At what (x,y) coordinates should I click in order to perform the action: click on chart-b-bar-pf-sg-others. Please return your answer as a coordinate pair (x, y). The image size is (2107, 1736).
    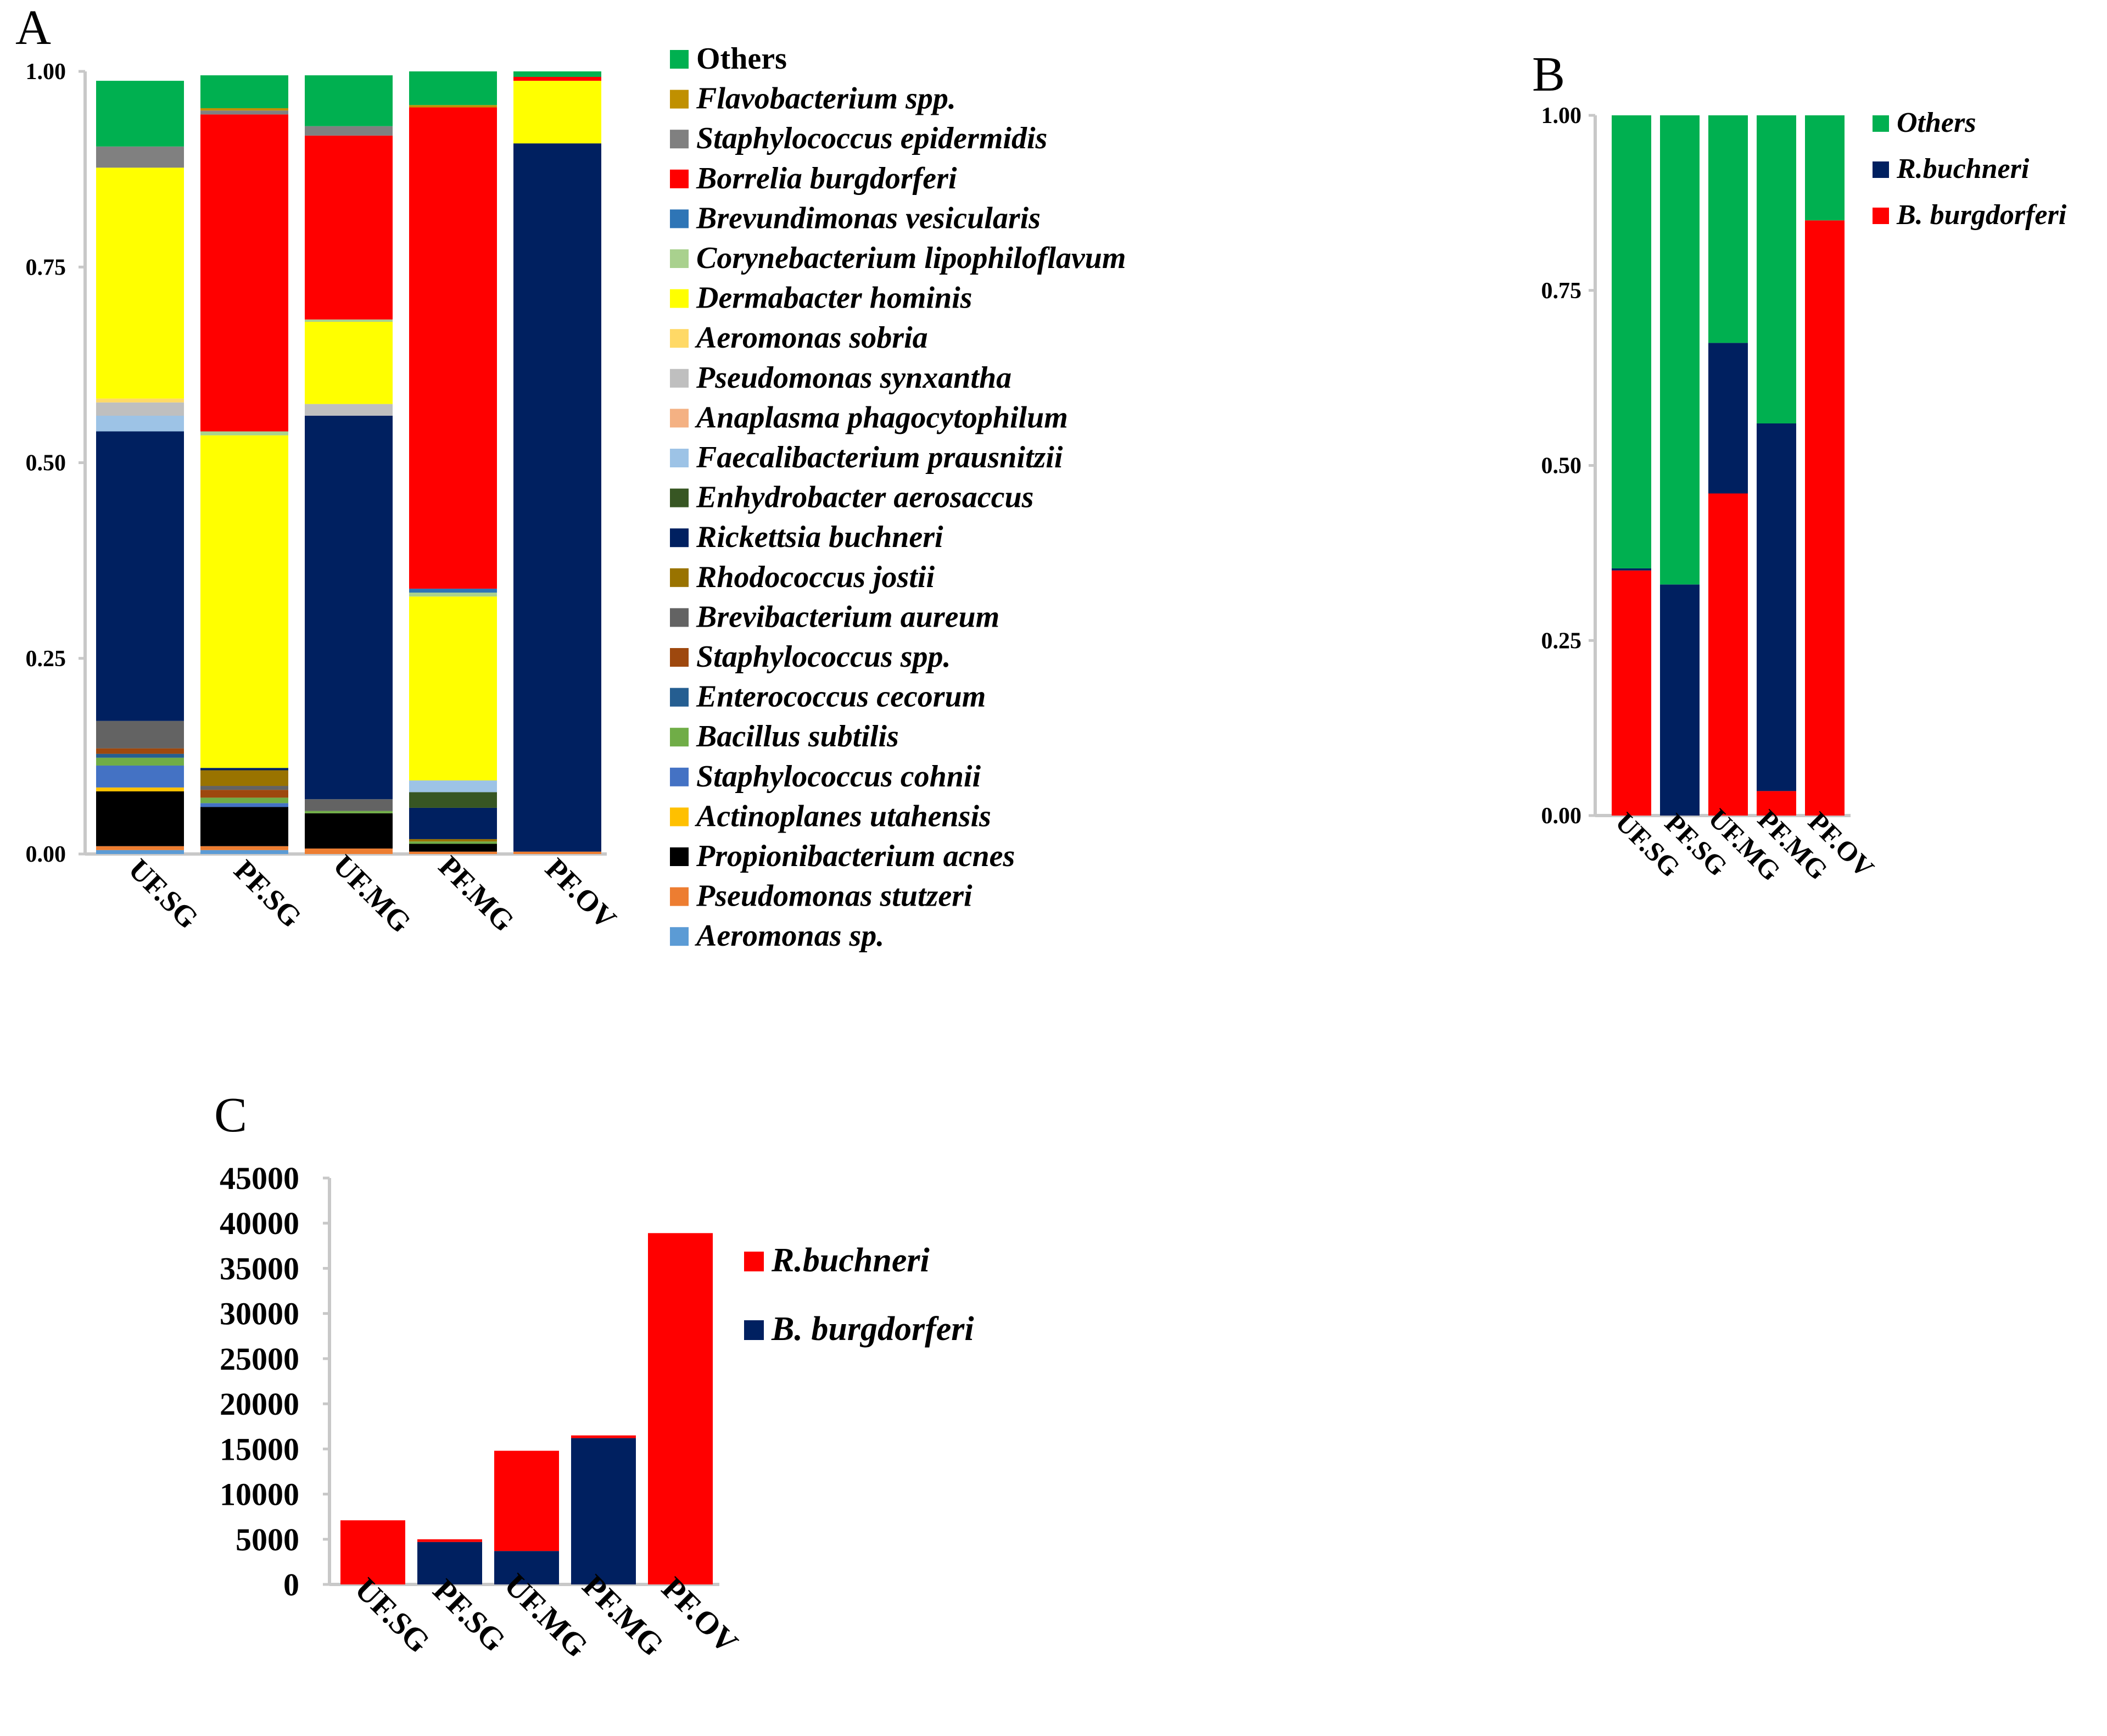
    Looking at the image, I should click on (1680, 350).